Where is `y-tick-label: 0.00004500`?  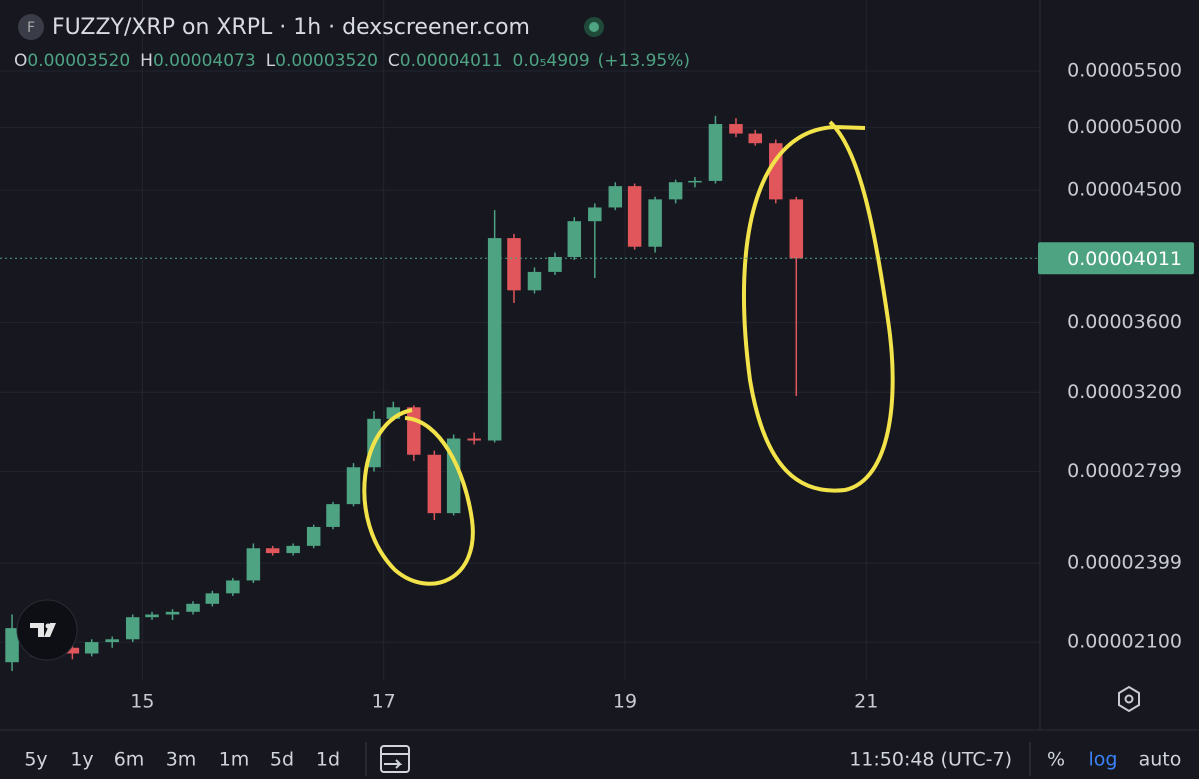
y-tick-label: 0.00004500 is located at coordinates (1124, 190).